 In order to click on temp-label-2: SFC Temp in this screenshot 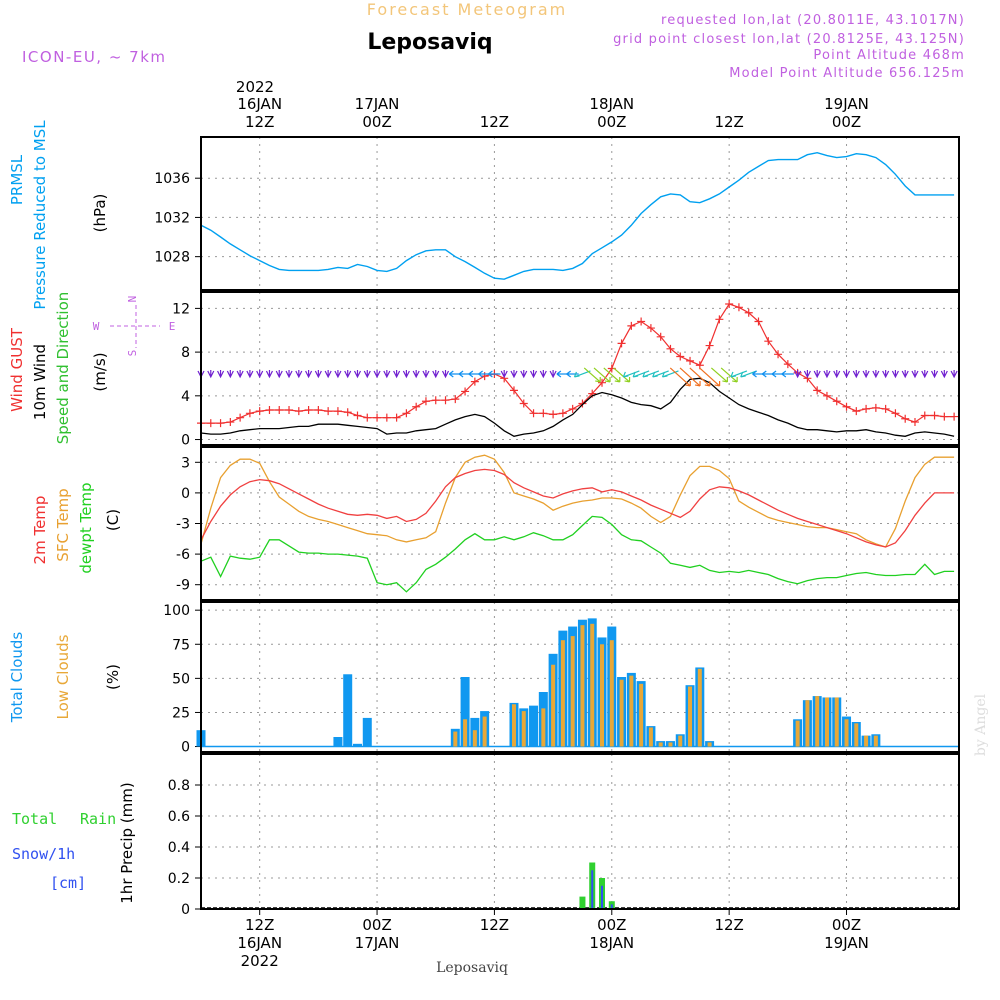, I will do `click(63, 524)`.